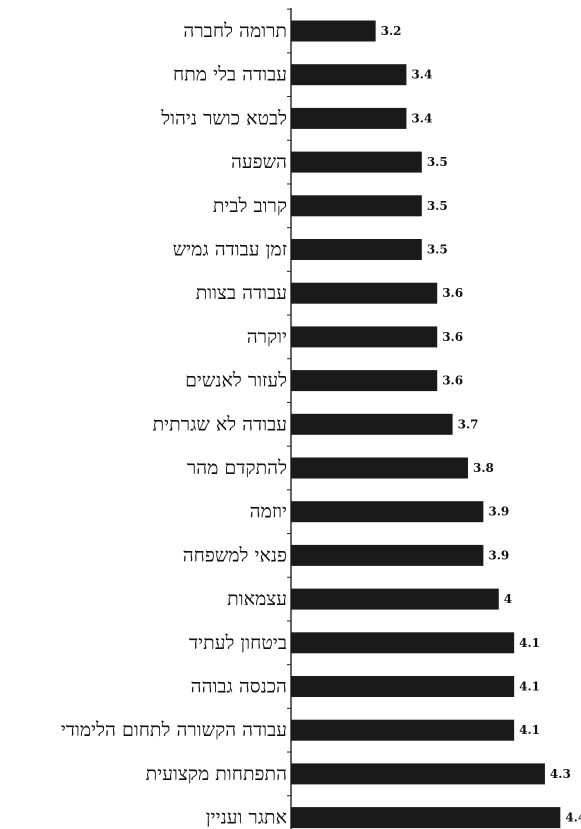 The width and height of the screenshot is (581, 829). Describe the element at coordinates (250, 206) in the screenshot. I see `category-label: קרוב לבית` at that location.